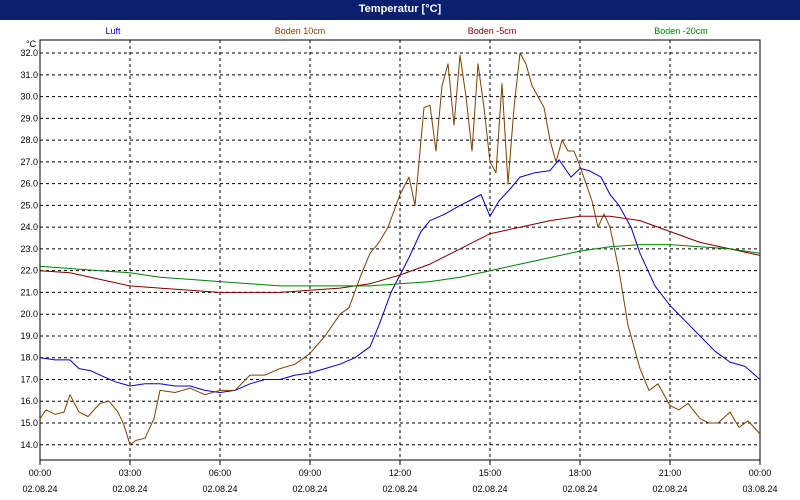  I want to click on x-tick-time: 06:00, so click(220, 473).